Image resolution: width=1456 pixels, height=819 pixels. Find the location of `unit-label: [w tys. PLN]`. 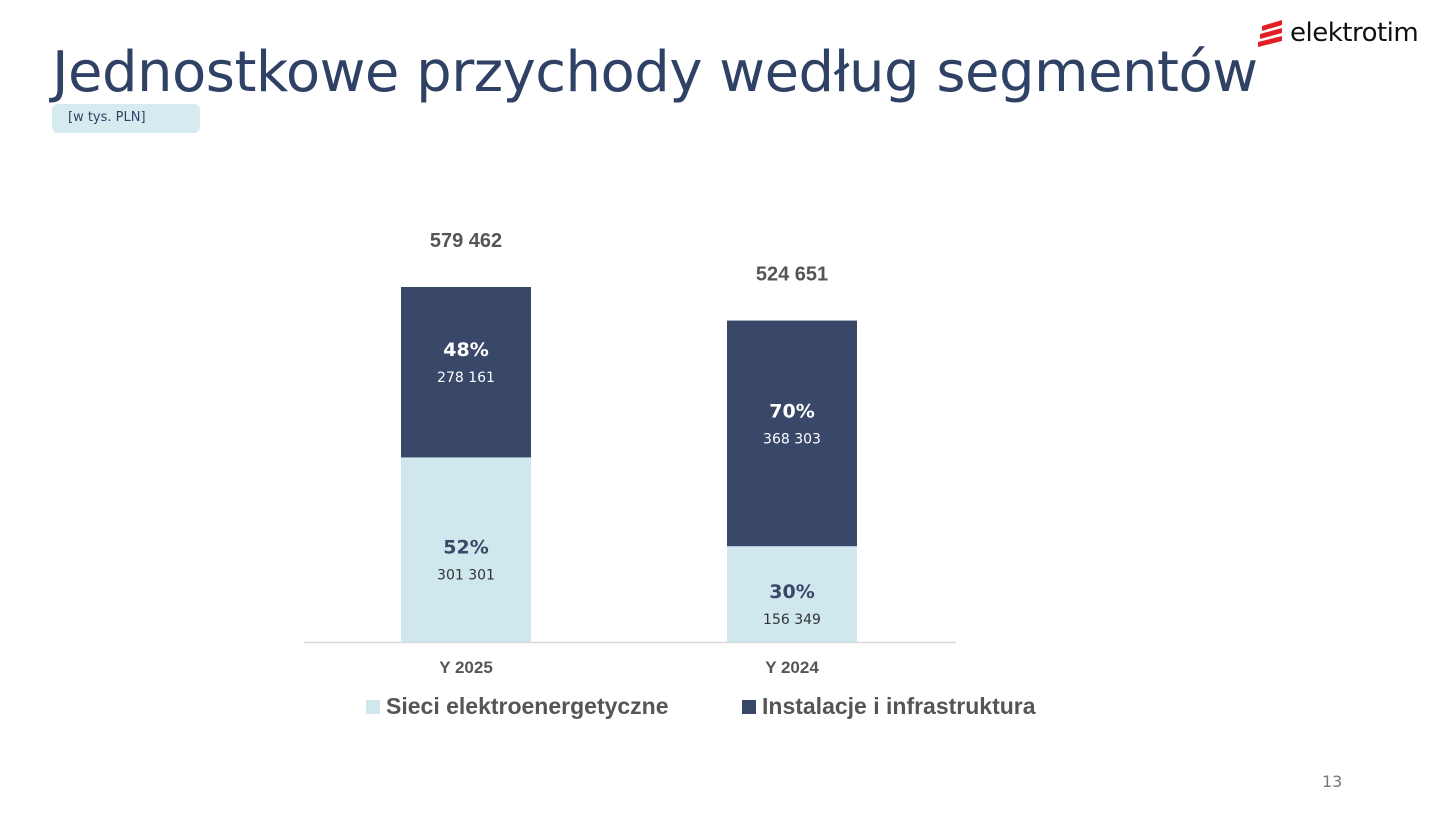

unit-label: [w tys. PLN] is located at coordinates (107, 117).